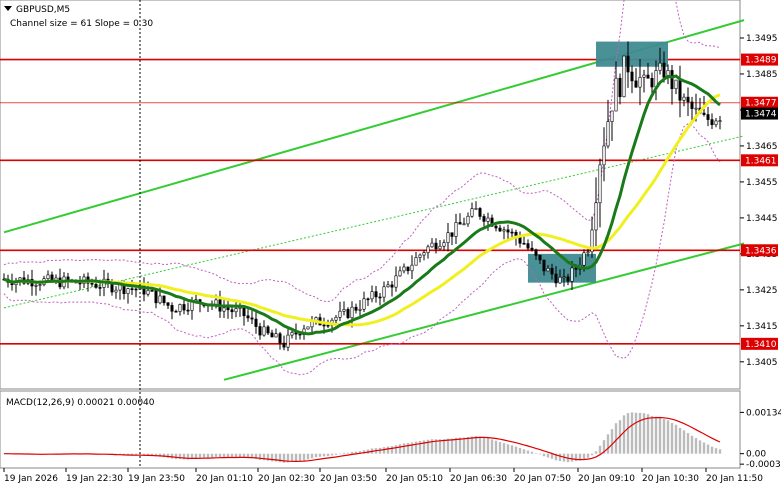  I want to click on x-tick-label: 20 Jan 10:30, so click(670, 479).